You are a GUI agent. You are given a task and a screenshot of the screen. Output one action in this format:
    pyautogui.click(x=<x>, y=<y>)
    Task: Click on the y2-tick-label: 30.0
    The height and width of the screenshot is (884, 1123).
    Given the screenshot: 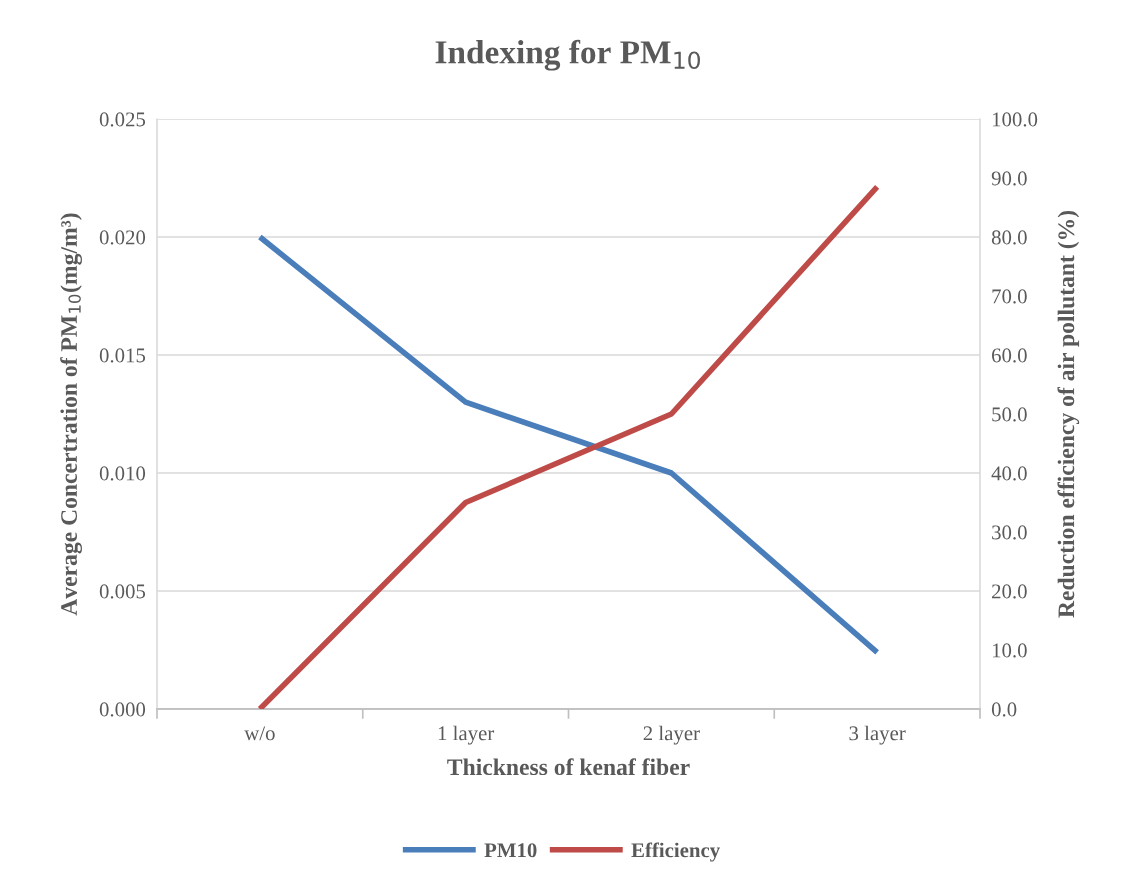 What is the action you would take?
    pyautogui.click(x=1009, y=532)
    